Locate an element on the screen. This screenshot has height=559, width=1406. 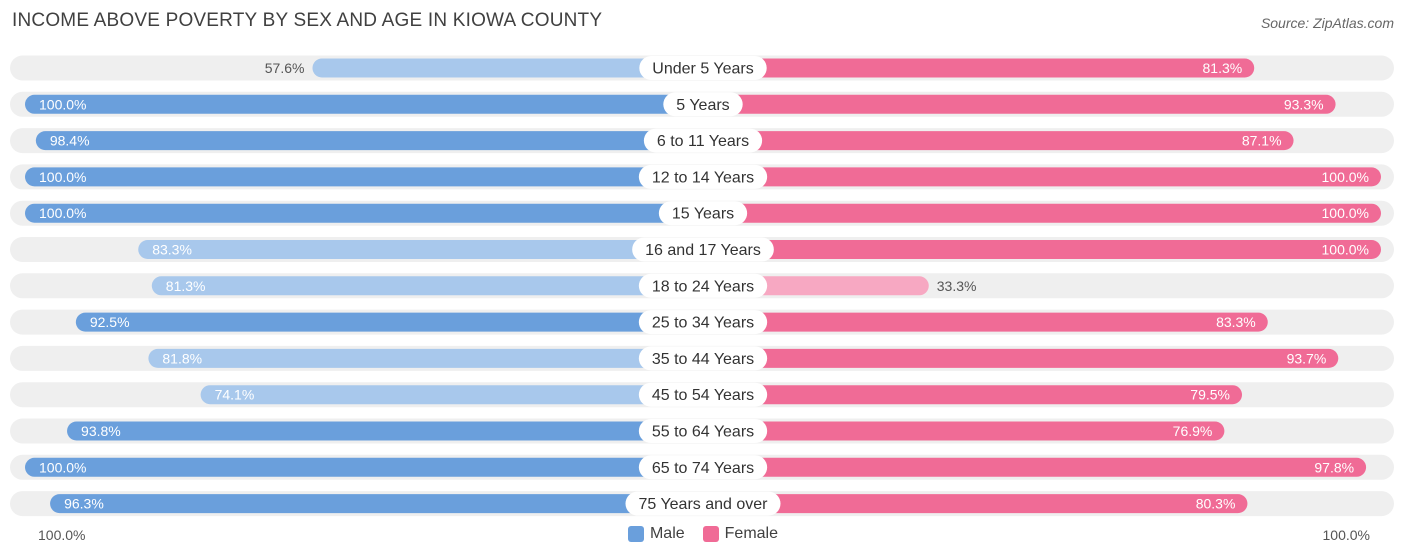
category-label: 12 to 14 Years is located at coordinates (703, 177).